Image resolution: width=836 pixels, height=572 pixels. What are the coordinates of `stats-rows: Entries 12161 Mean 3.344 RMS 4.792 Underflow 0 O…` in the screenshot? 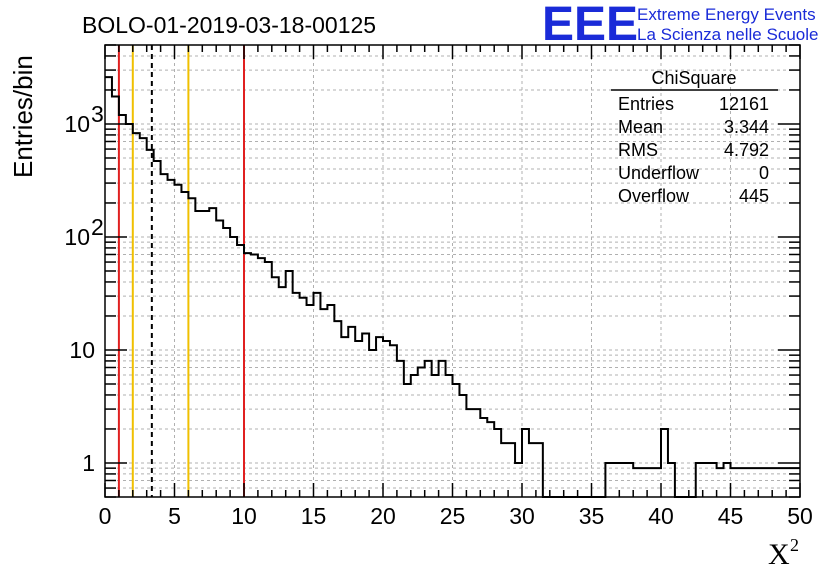 It's located at (693, 150).